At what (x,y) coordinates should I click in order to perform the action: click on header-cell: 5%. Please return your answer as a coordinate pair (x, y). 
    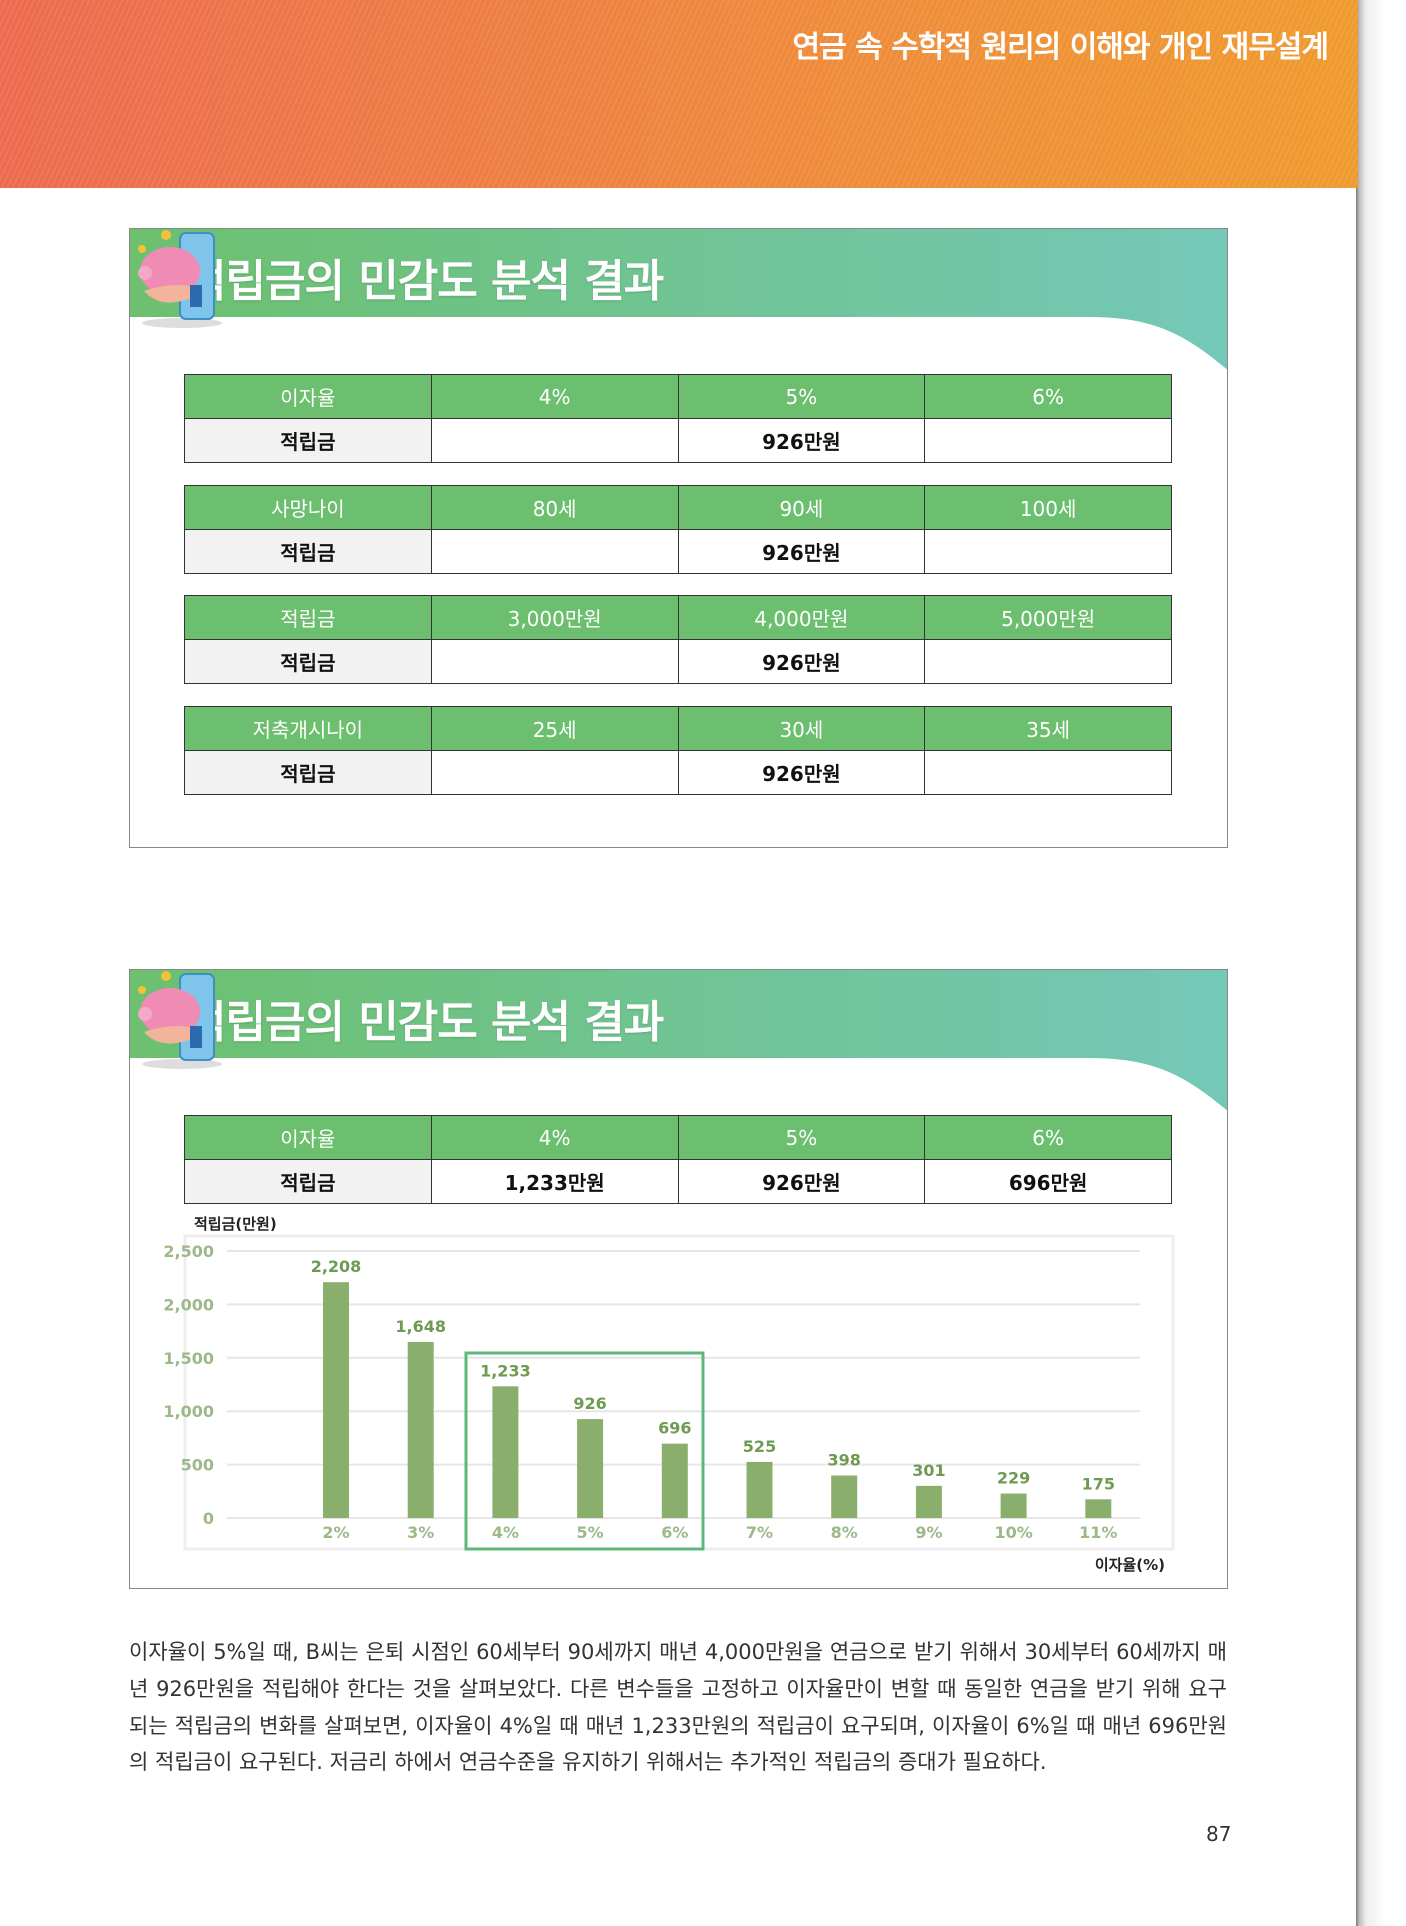
    Looking at the image, I should click on (801, 396).